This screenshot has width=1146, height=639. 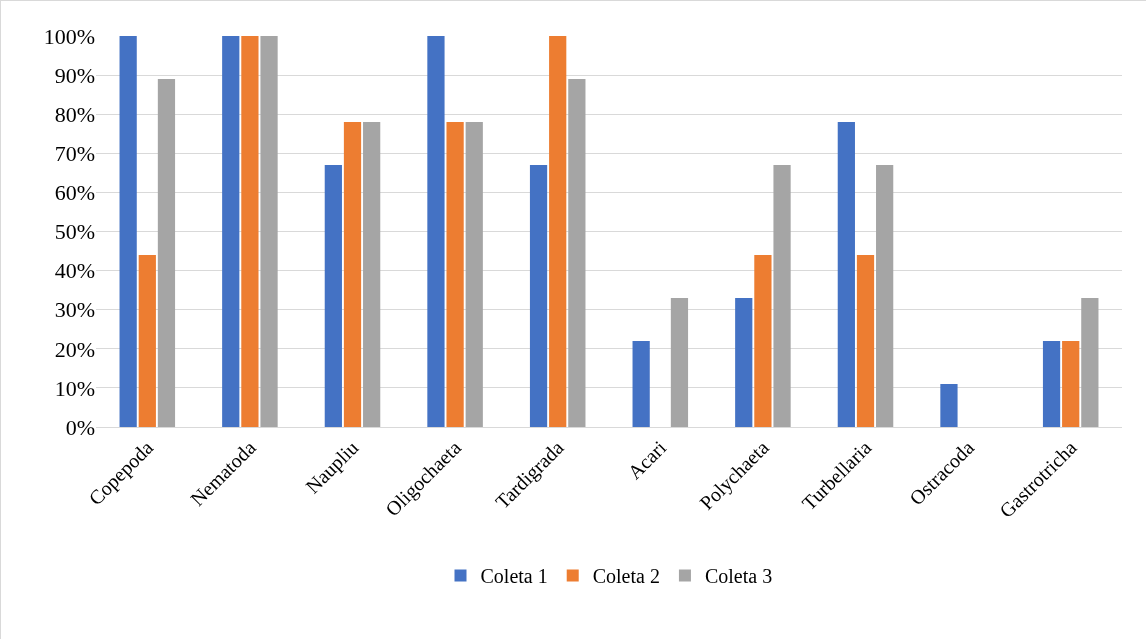 What do you see at coordinates (74, 388) in the screenshot?
I see `y-tick-label: 10%` at bounding box center [74, 388].